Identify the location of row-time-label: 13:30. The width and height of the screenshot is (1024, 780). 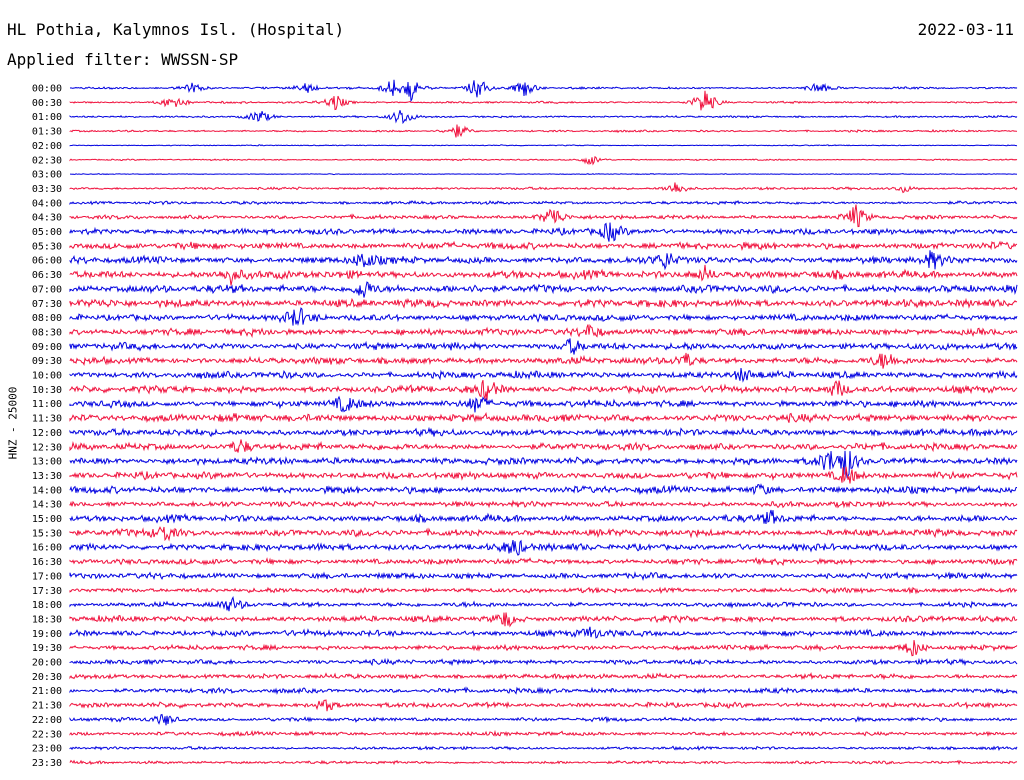
(47, 476).